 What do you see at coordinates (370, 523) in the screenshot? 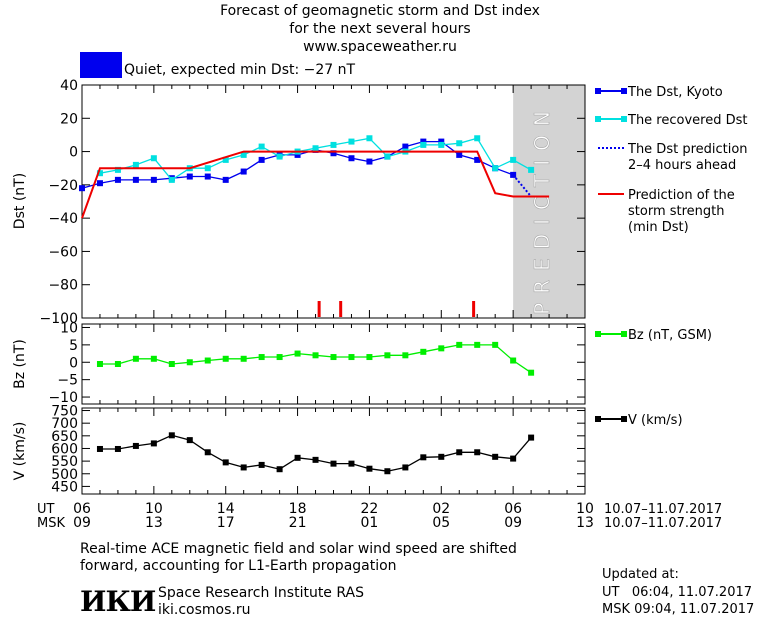
I see `x-tick-msk: 01` at bounding box center [370, 523].